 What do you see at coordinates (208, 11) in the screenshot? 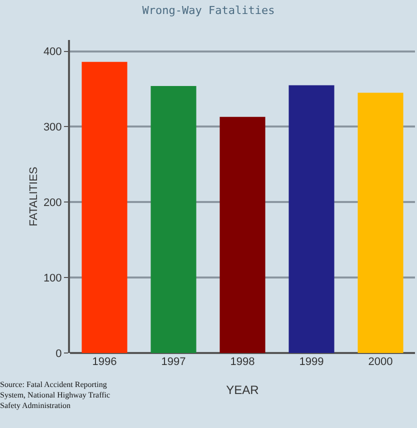
I see `chart-title: Wrong-Way Fatalities` at bounding box center [208, 11].